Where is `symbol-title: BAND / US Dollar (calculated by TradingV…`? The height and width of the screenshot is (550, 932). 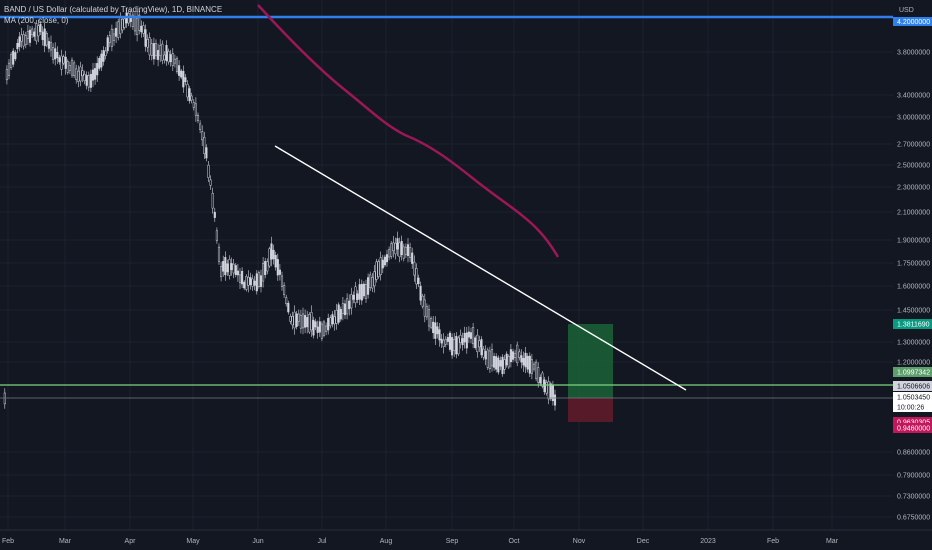 symbol-title: BAND / US Dollar (calculated by TradingV… is located at coordinates (113, 9).